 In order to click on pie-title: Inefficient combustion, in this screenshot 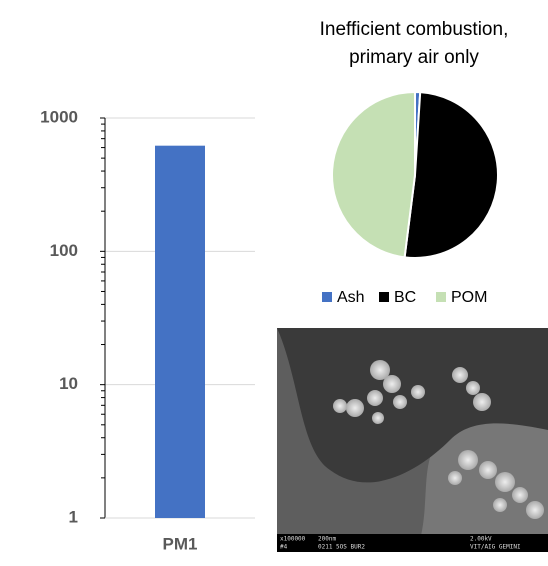, I will do `click(414, 29)`.